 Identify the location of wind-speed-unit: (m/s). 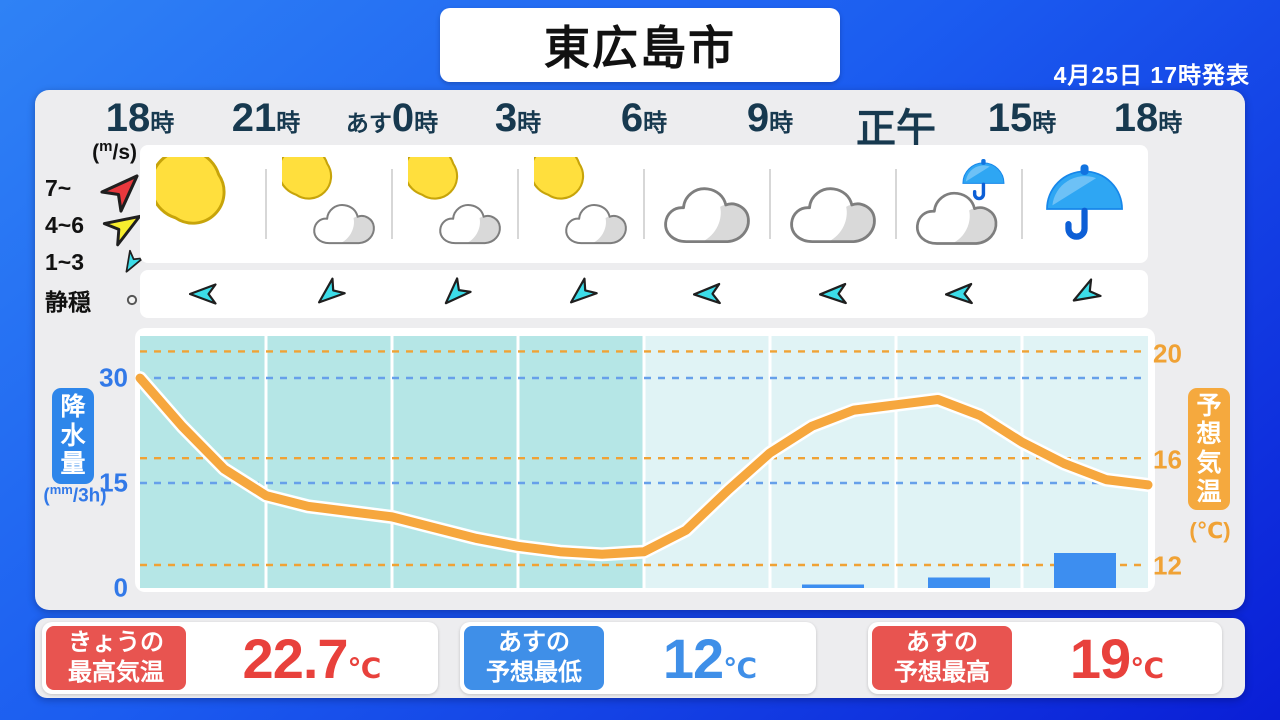
(114, 151).